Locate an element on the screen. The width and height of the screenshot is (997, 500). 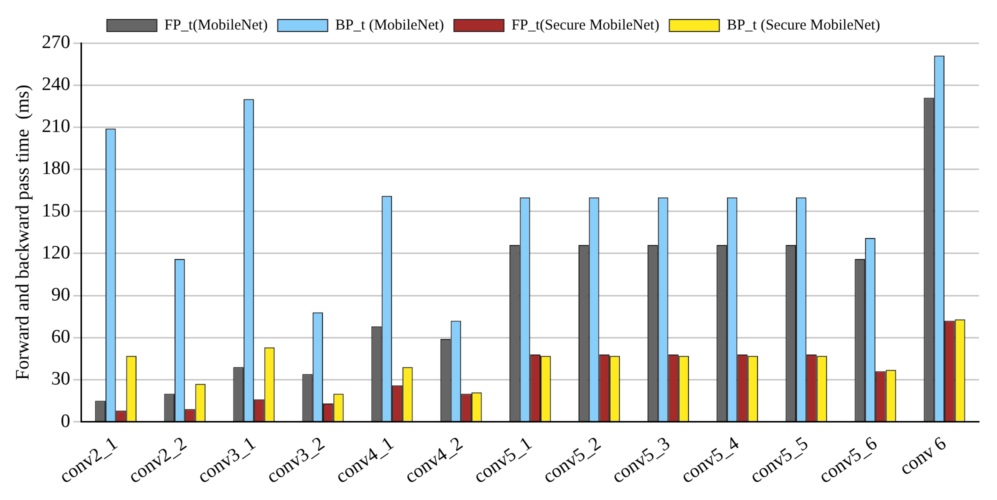
legend-label: BP_t (MobileNet) is located at coordinates (389, 25).